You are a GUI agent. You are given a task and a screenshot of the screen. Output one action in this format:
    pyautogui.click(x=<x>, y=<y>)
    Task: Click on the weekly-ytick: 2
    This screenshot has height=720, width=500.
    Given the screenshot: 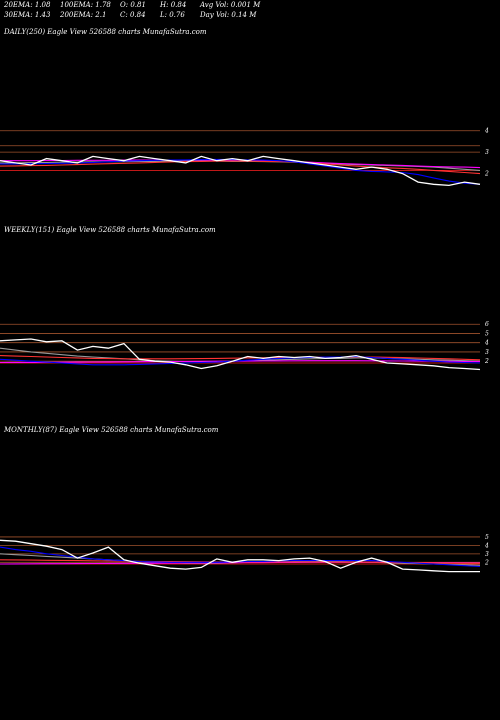 What is the action you would take?
    pyautogui.click(x=486, y=361)
    